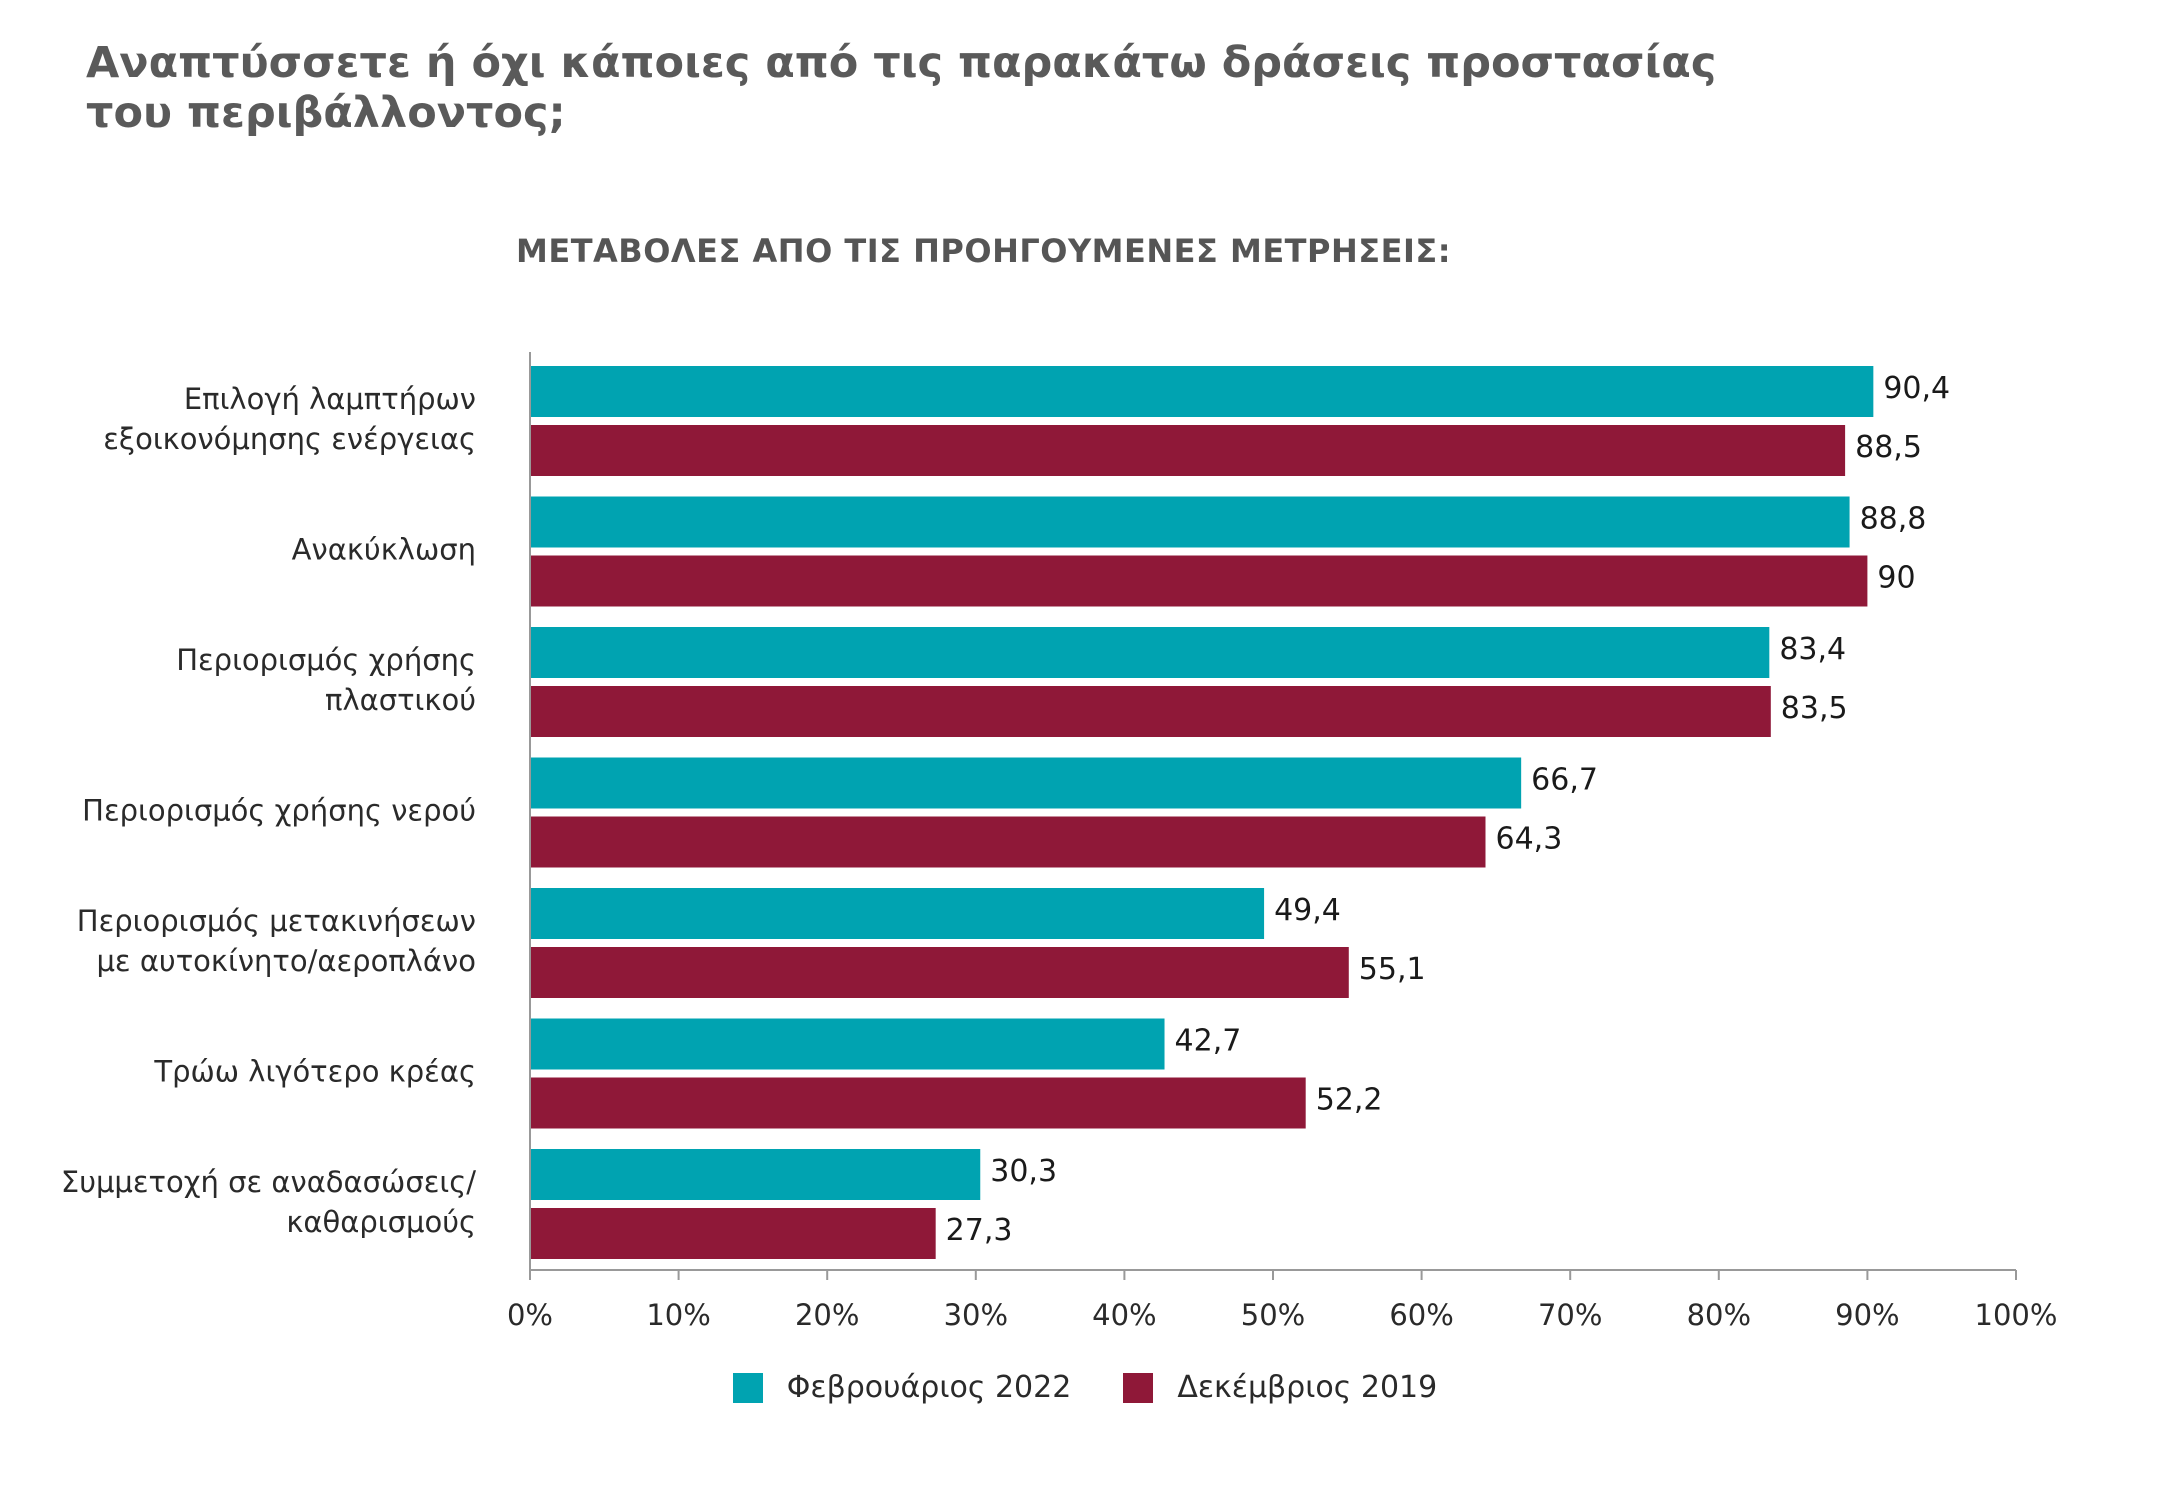 This screenshot has width=2170, height=1493. What do you see at coordinates (330, 399) in the screenshot?
I see `category-label: Επιλογή λαμπτήρων` at bounding box center [330, 399].